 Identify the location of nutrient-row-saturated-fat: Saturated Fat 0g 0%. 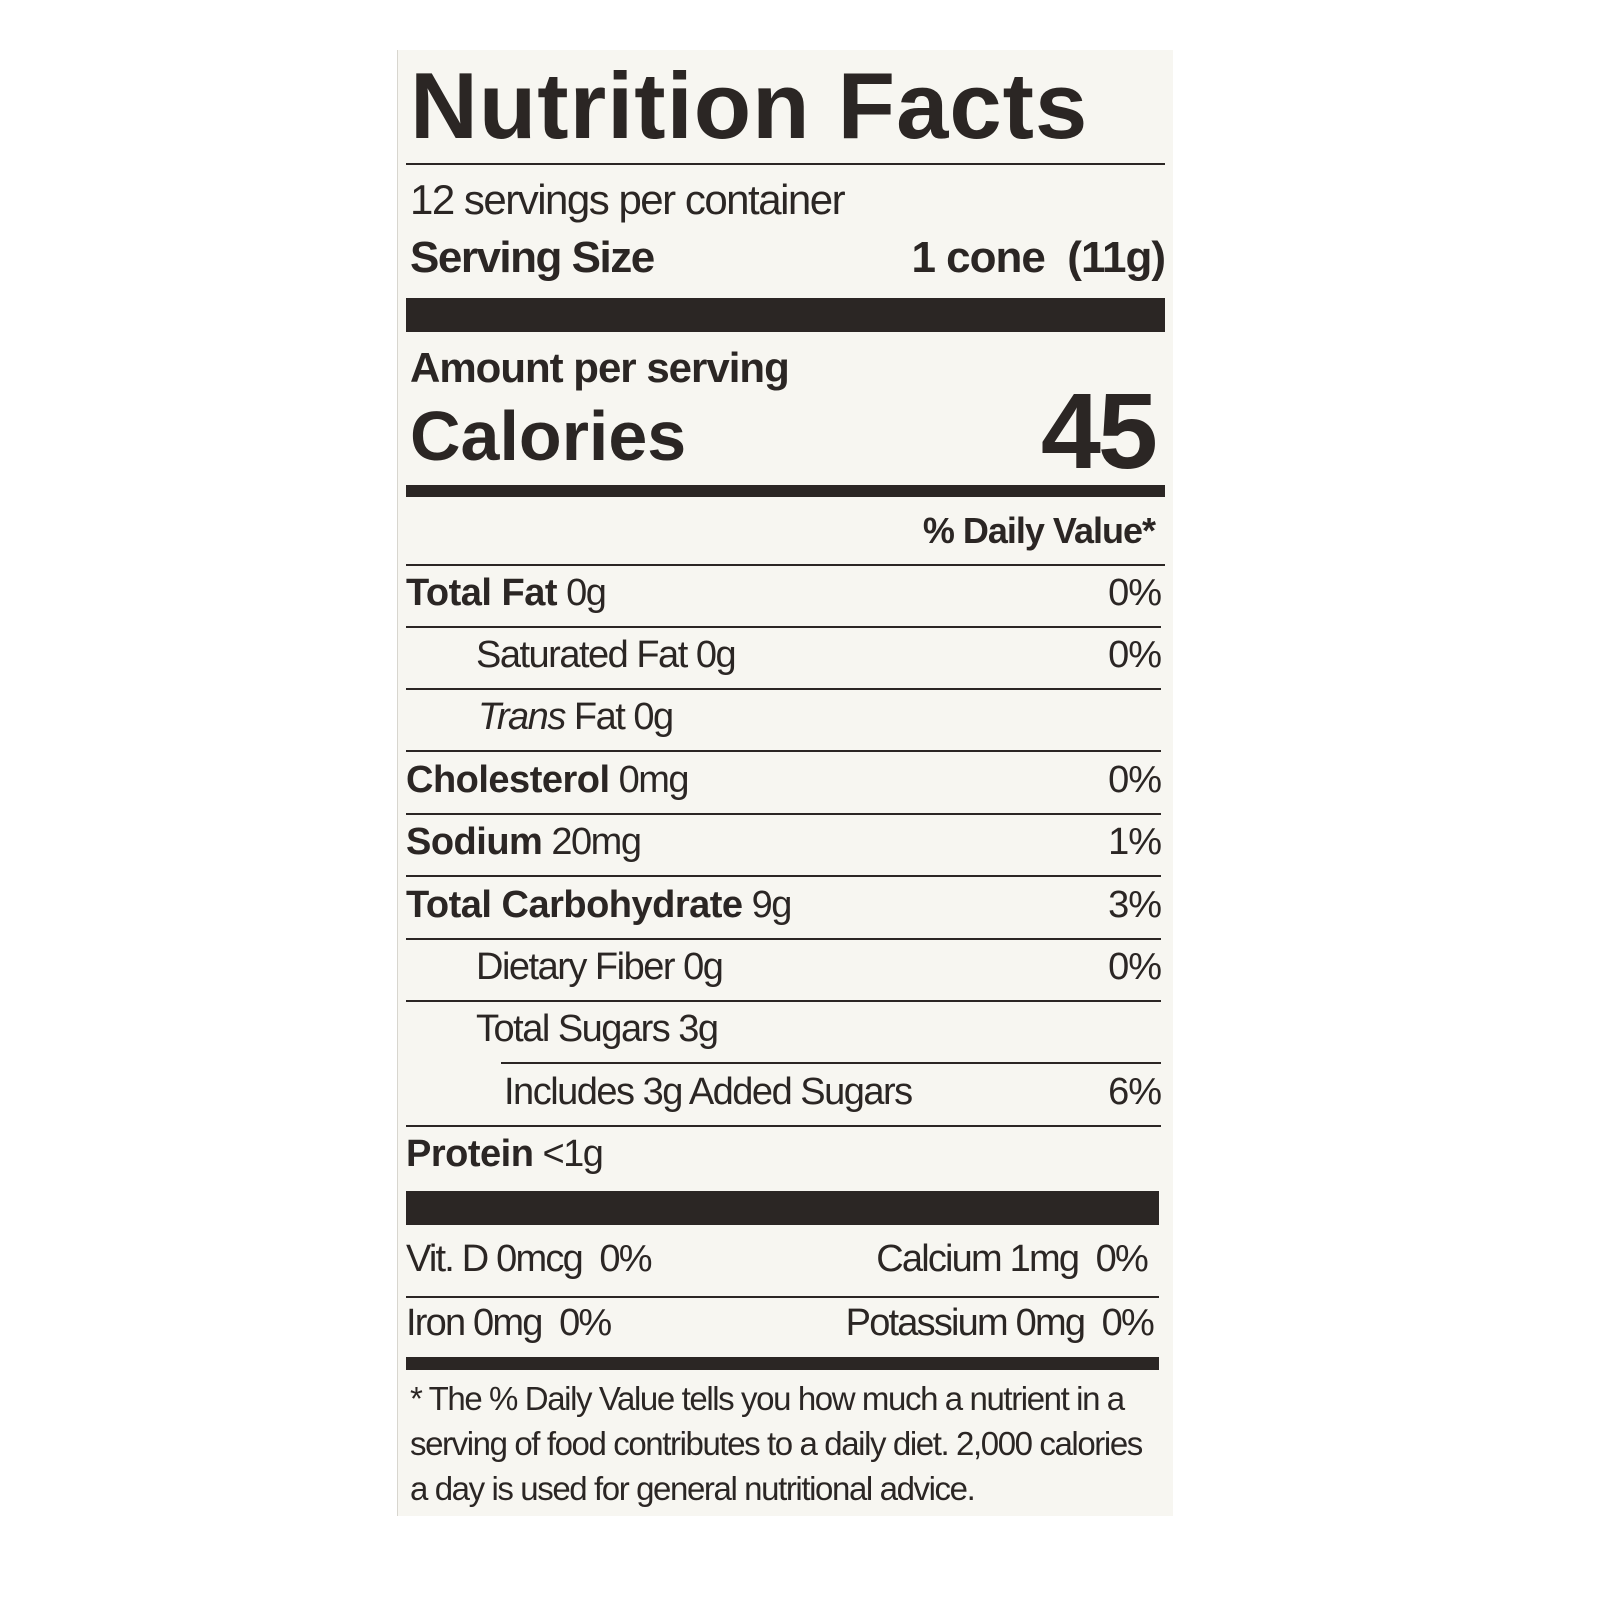
(784, 659).